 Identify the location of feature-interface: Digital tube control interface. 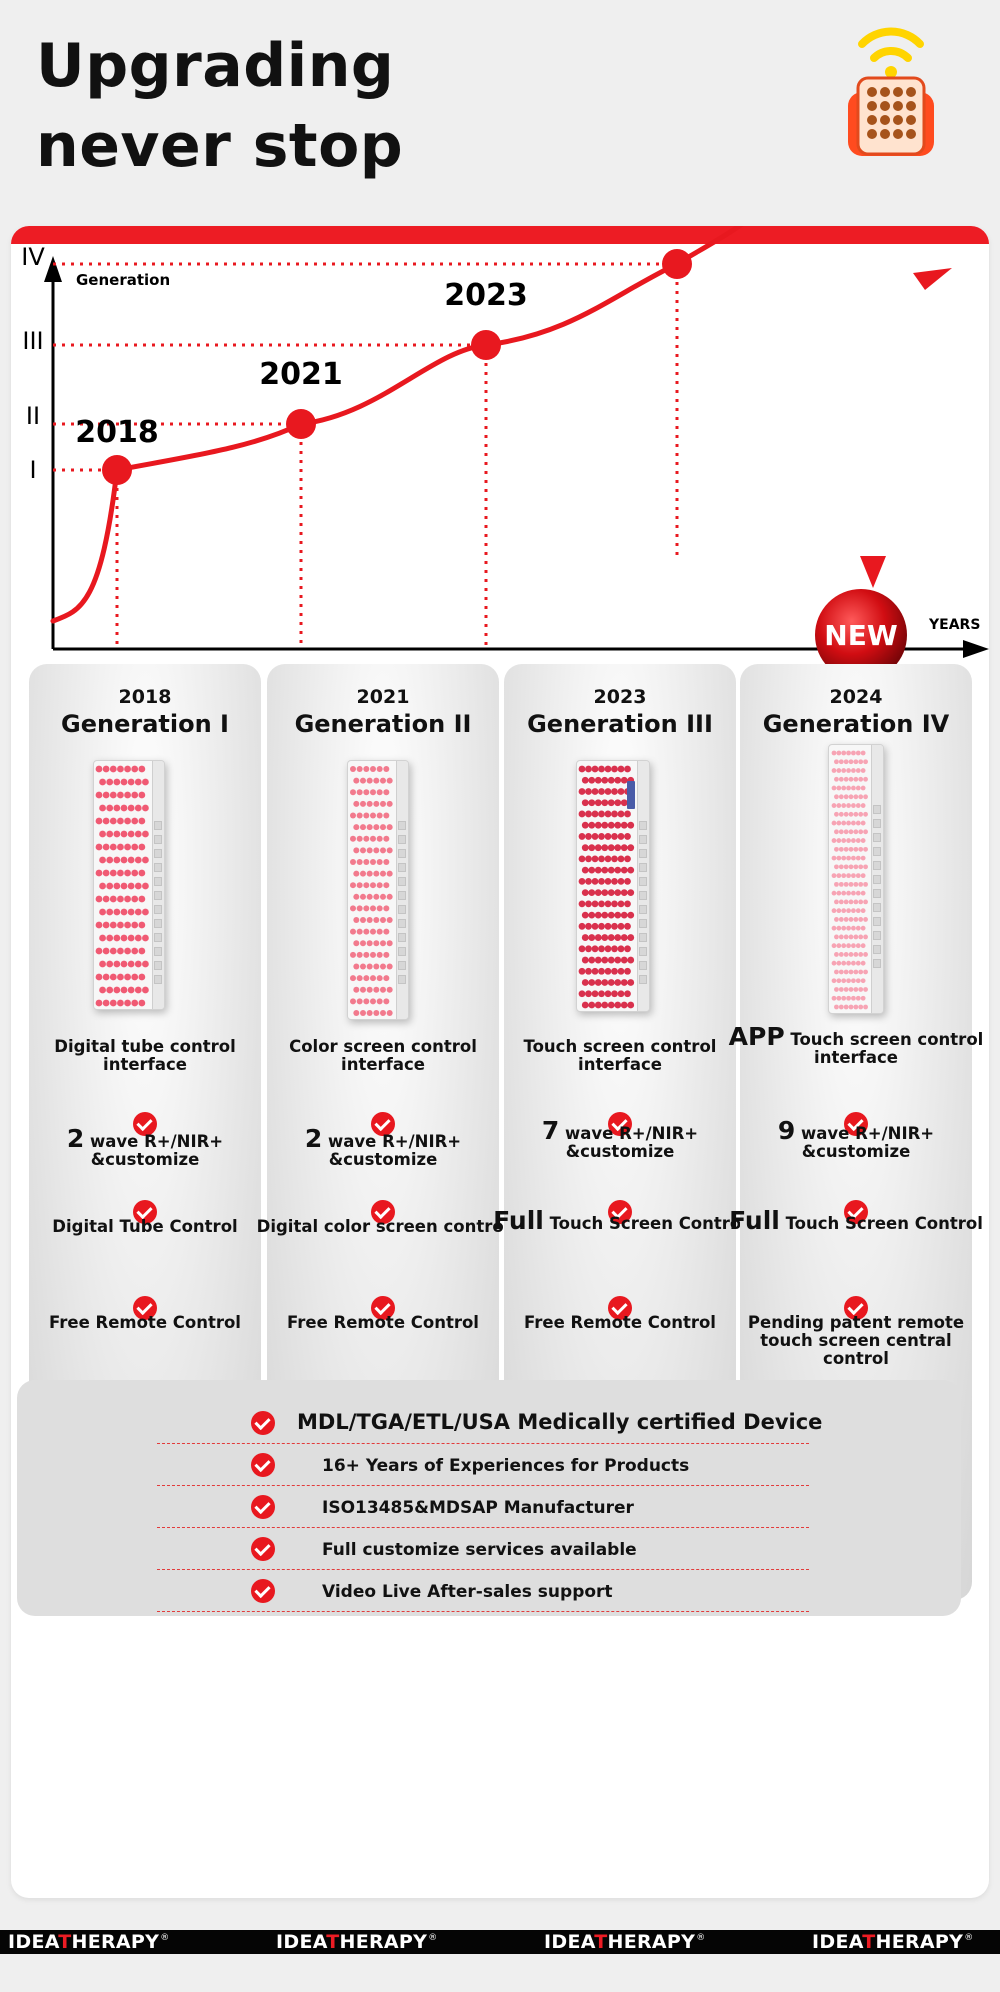
(145, 1056).